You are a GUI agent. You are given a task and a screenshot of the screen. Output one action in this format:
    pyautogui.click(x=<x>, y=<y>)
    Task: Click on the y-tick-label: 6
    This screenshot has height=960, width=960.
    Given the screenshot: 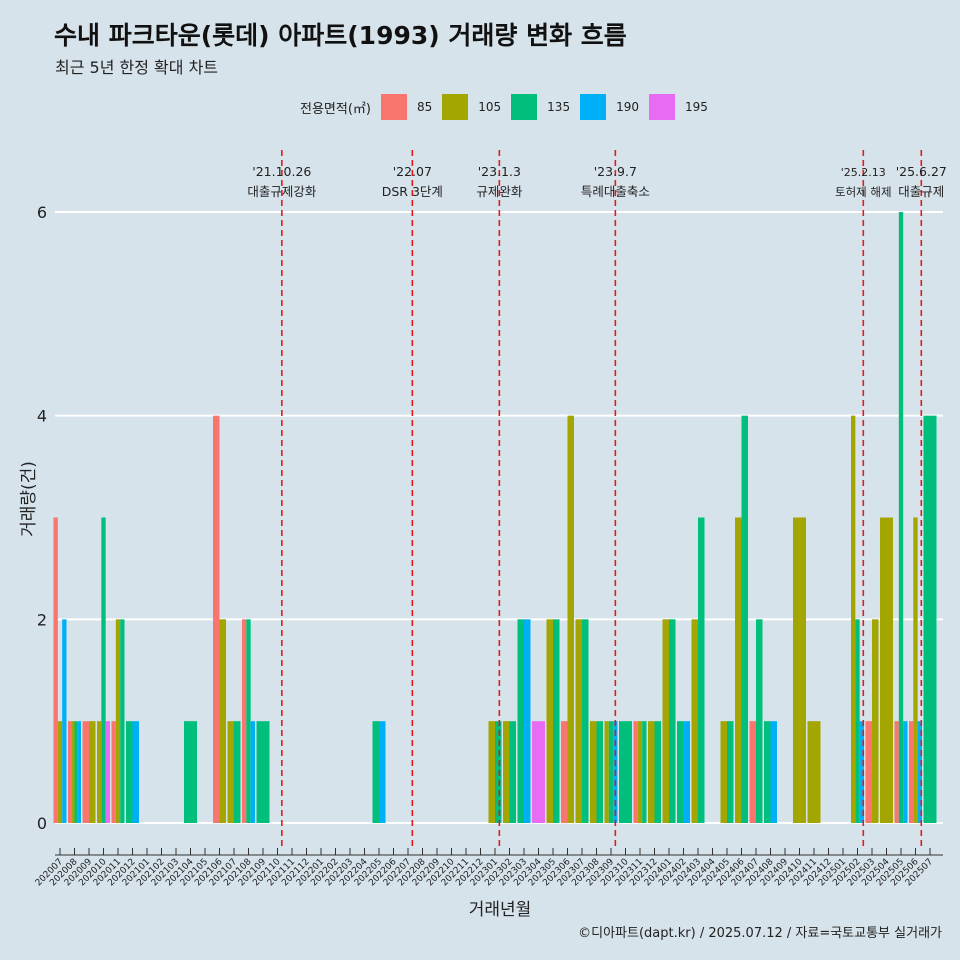 What is the action you would take?
    pyautogui.click(x=42, y=212)
    